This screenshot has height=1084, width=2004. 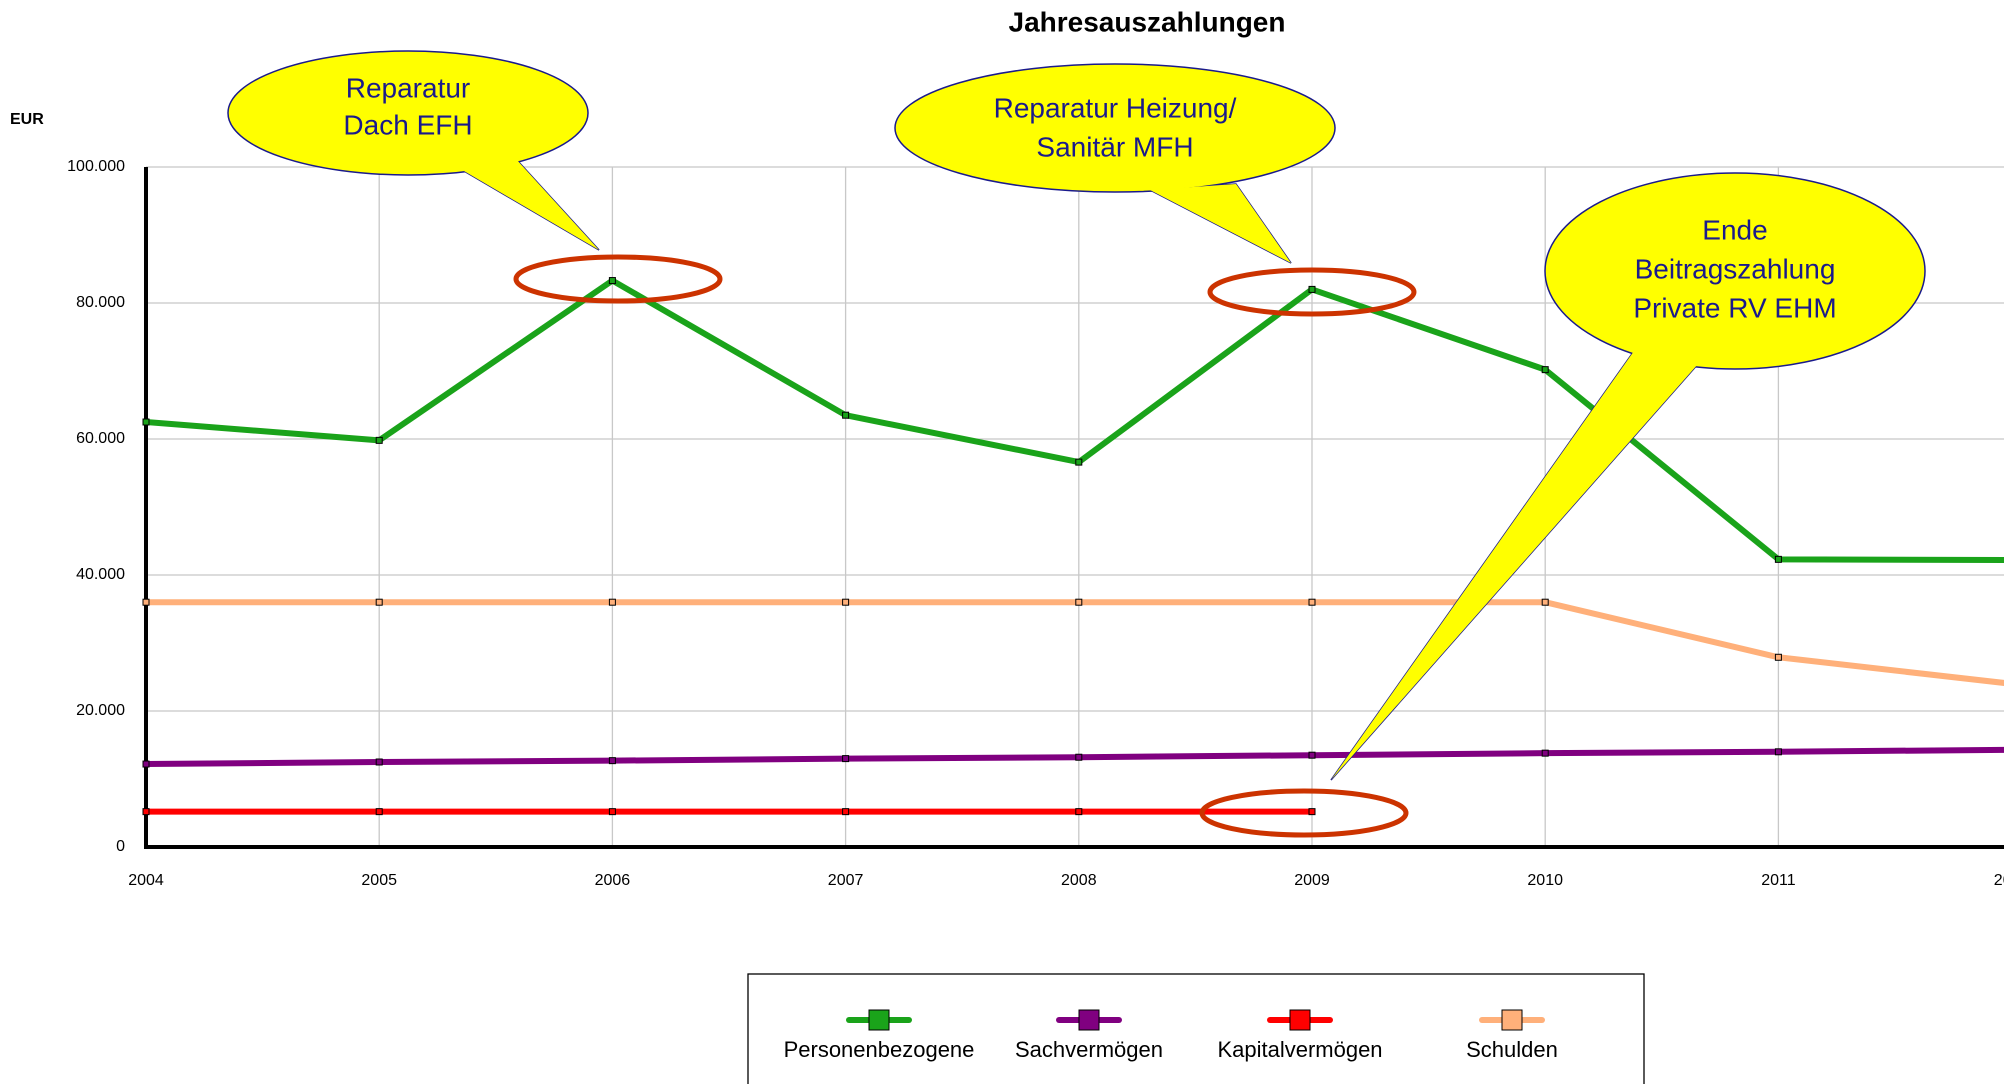 I want to click on legend-box, so click(x=1196, y=1028).